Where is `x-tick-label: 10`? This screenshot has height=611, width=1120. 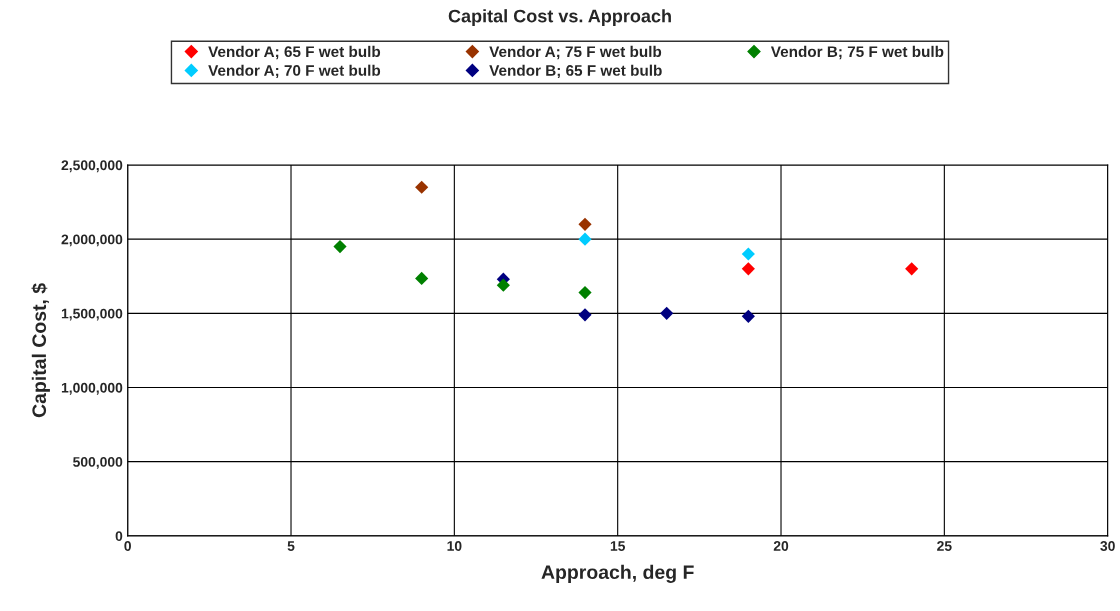
x-tick-label: 10 is located at coordinates (454, 546).